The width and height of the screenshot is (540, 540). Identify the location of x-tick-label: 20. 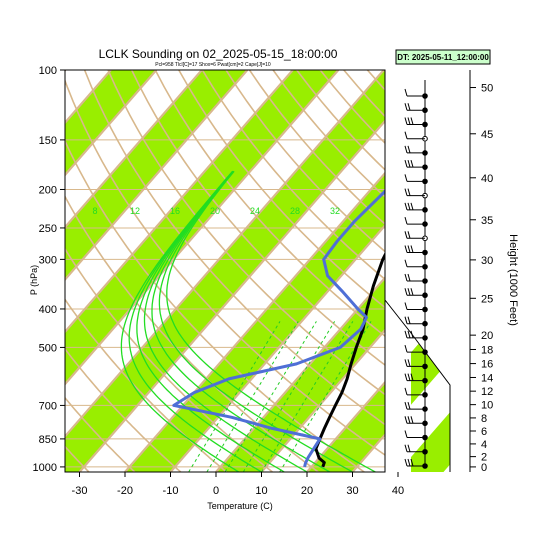
(307, 491).